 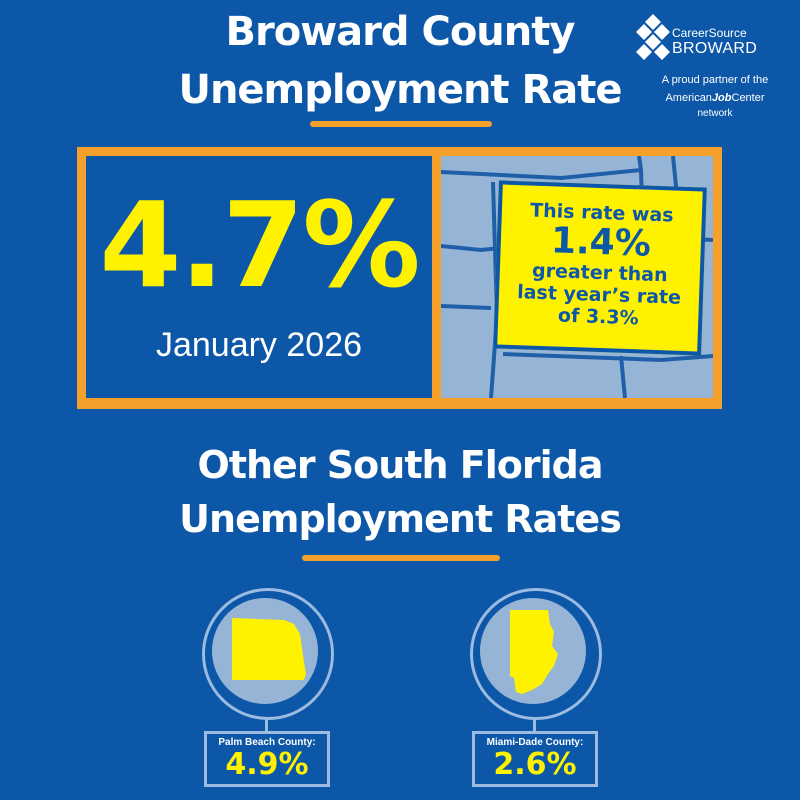 What do you see at coordinates (259, 245) in the screenshot?
I see `broward-rate: 4.7%` at bounding box center [259, 245].